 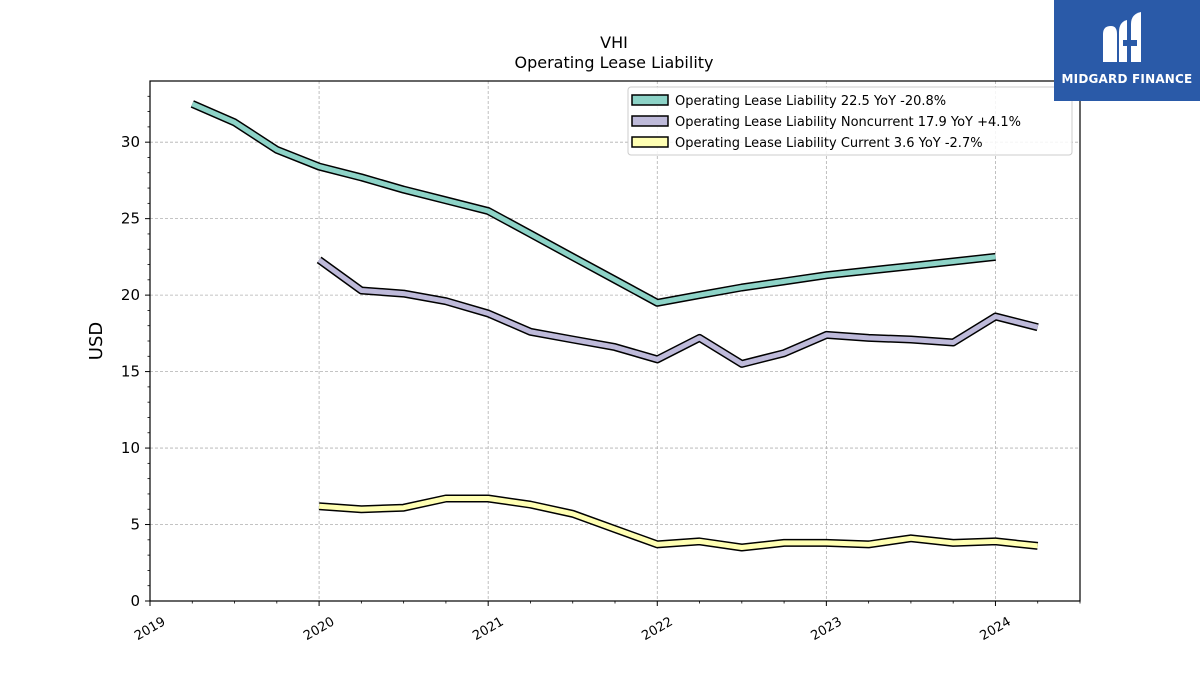 I want to click on x-tick-label: 2024, so click(x=996, y=629).